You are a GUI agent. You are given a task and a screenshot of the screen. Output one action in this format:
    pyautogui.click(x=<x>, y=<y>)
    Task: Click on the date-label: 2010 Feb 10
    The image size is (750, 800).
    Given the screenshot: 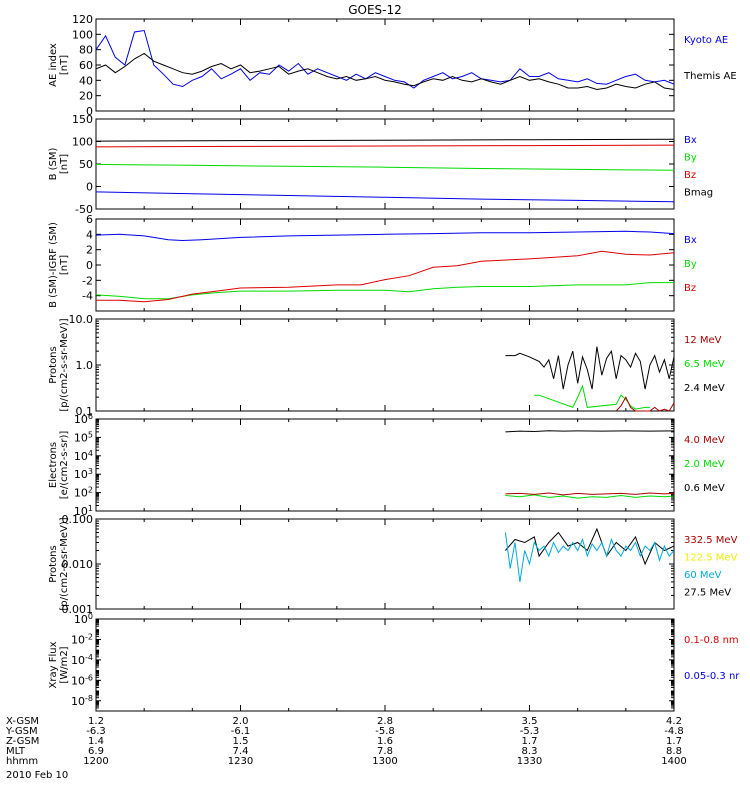 What is the action you would take?
    pyautogui.click(x=37, y=775)
    